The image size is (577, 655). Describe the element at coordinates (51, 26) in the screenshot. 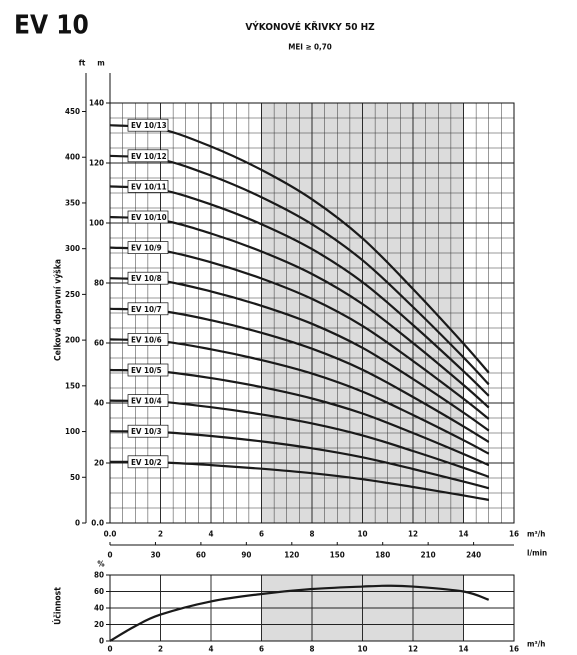

I see `chart-title: EV 10` at that location.